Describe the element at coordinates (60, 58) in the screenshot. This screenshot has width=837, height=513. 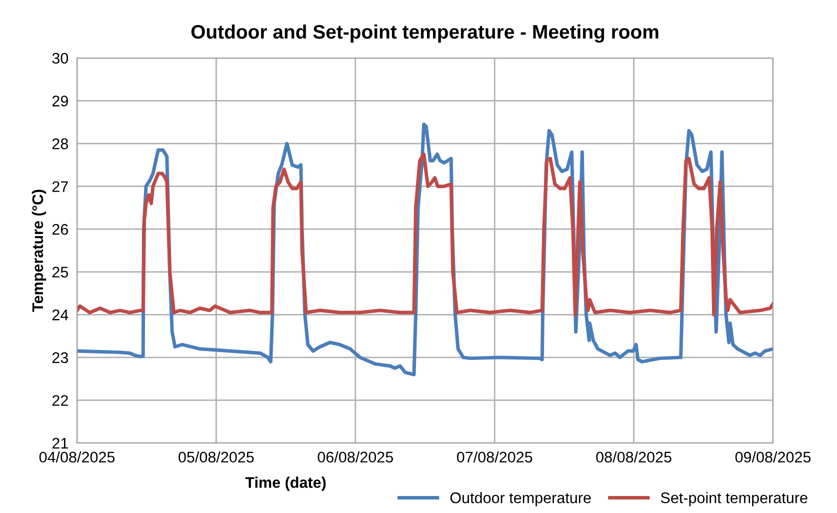
I see `y-tick-label: 30` at that location.